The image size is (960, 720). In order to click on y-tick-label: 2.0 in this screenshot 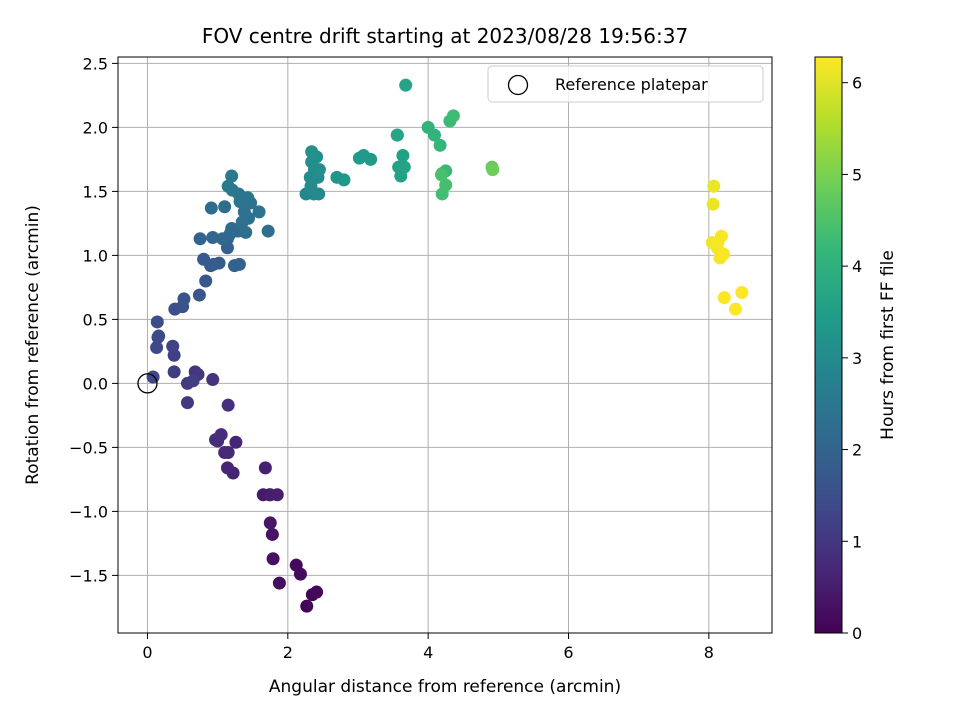, I will do `click(95, 127)`.